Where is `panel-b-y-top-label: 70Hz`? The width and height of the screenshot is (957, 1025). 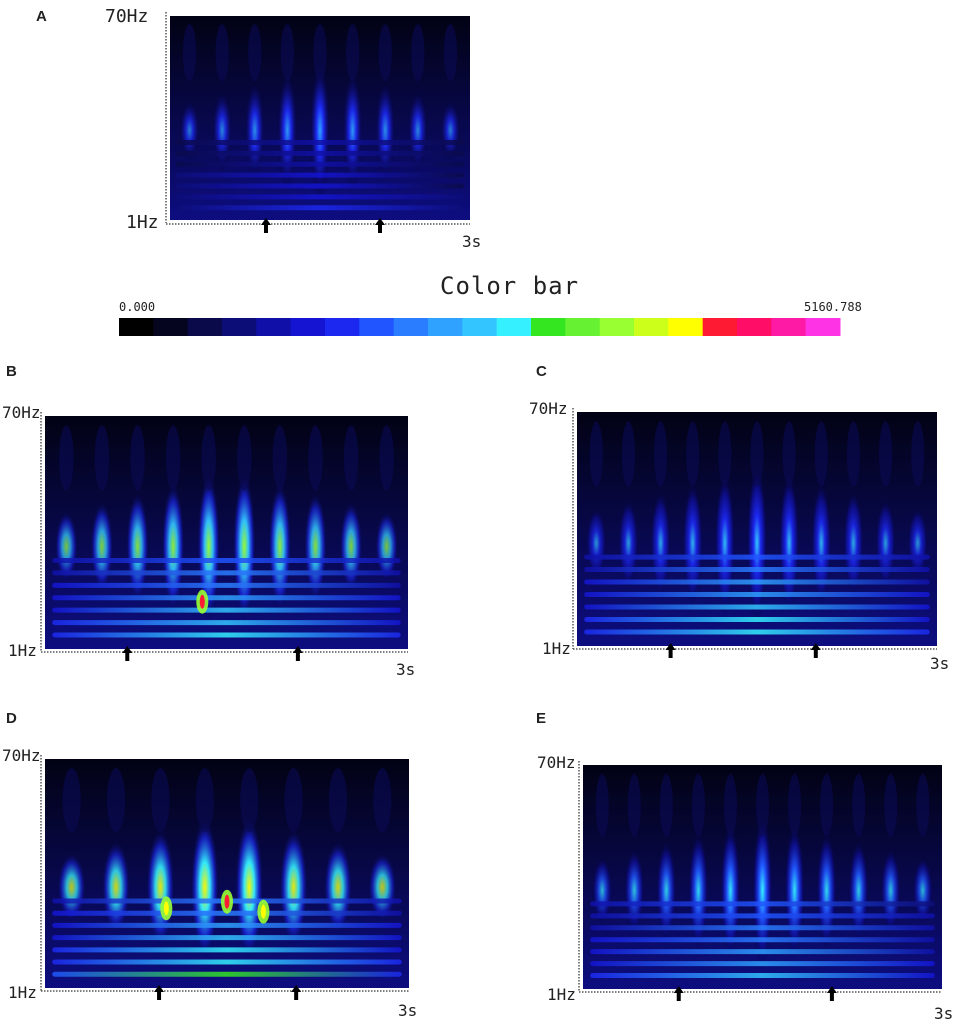 panel-b-y-top-label: 70Hz is located at coordinates (21, 412).